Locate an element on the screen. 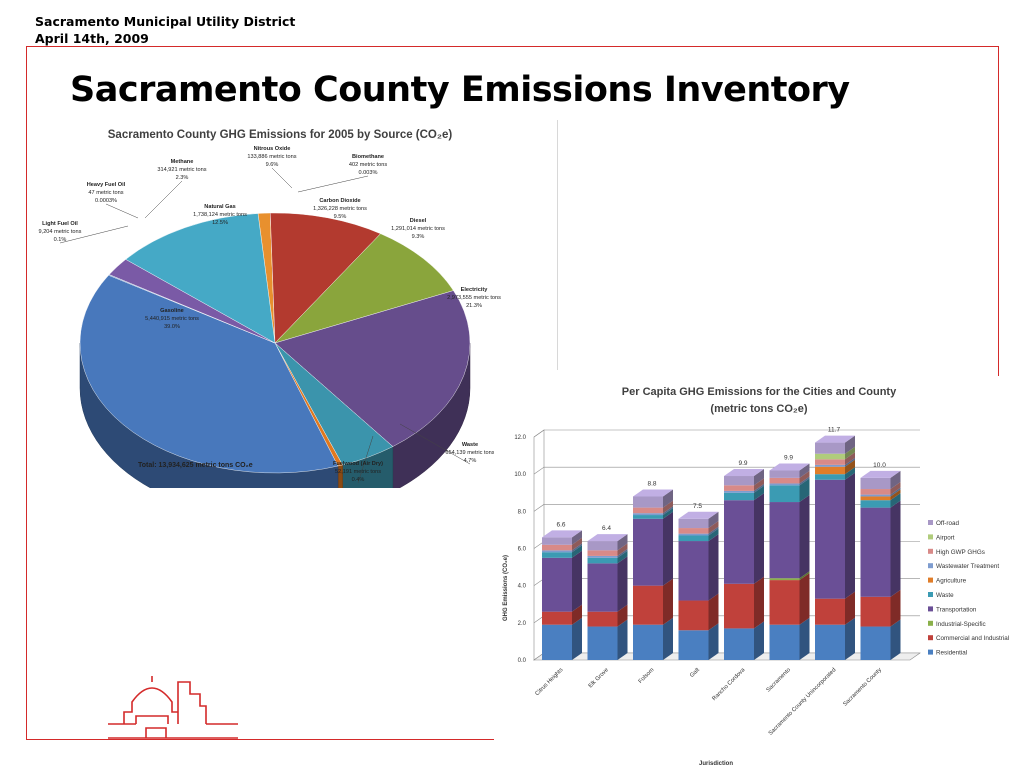  pie-label-detail-natural-gas: 1,738,124 metric tons is located at coordinates (220, 215).